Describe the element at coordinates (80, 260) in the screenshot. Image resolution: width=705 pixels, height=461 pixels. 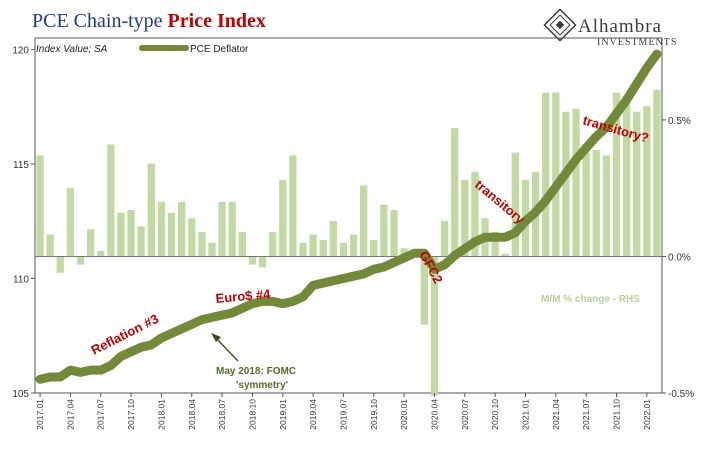
I see `bar-2017.05` at that location.